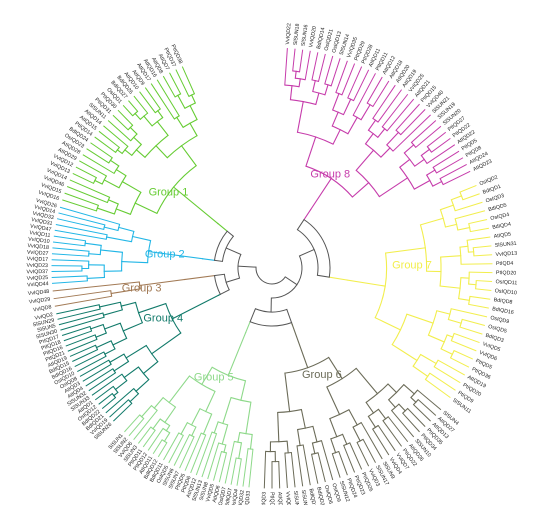 Image resolution: width=550 pixels, height=505 pixels. I want to click on leaf-label: OsIQD7, so click(223, 495).